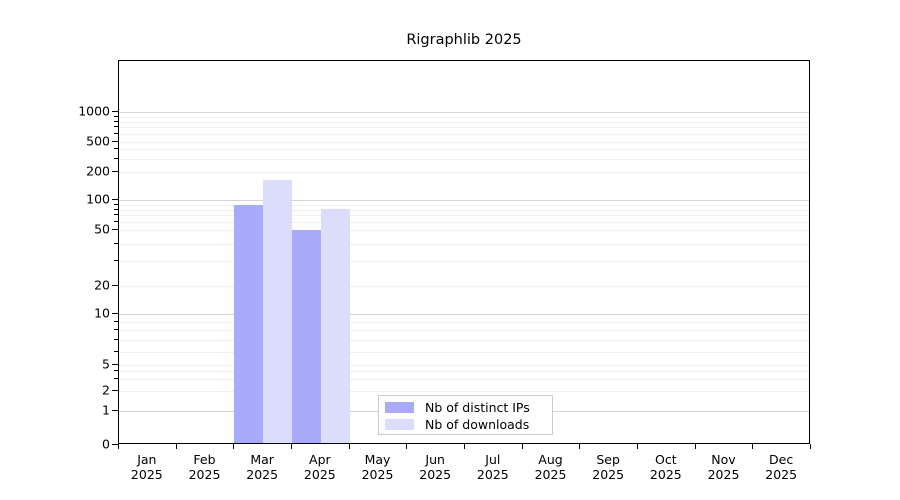 This screenshot has width=900, height=500. What do you see at coordinates (106, 410) in the screenshot?
I see `y-tick-label: 1` at bounding box center [106, 410].